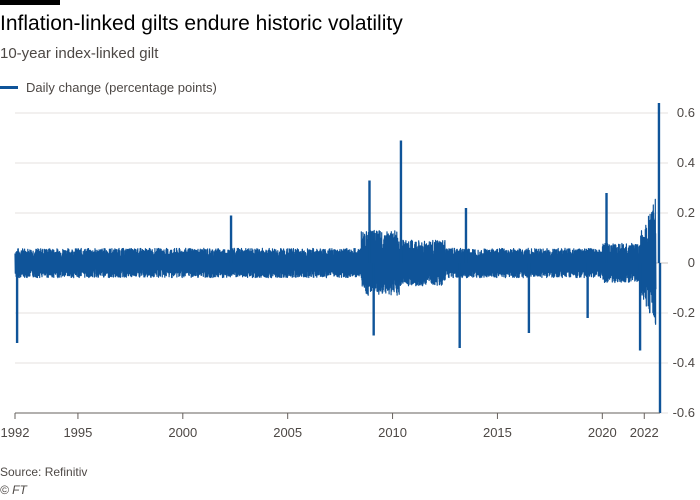 The height and width of the screenshot is (500, 700). Describe the element at coordinates (497, 432) in the screenshot. I see `x-tick-label: 2015` at that location.